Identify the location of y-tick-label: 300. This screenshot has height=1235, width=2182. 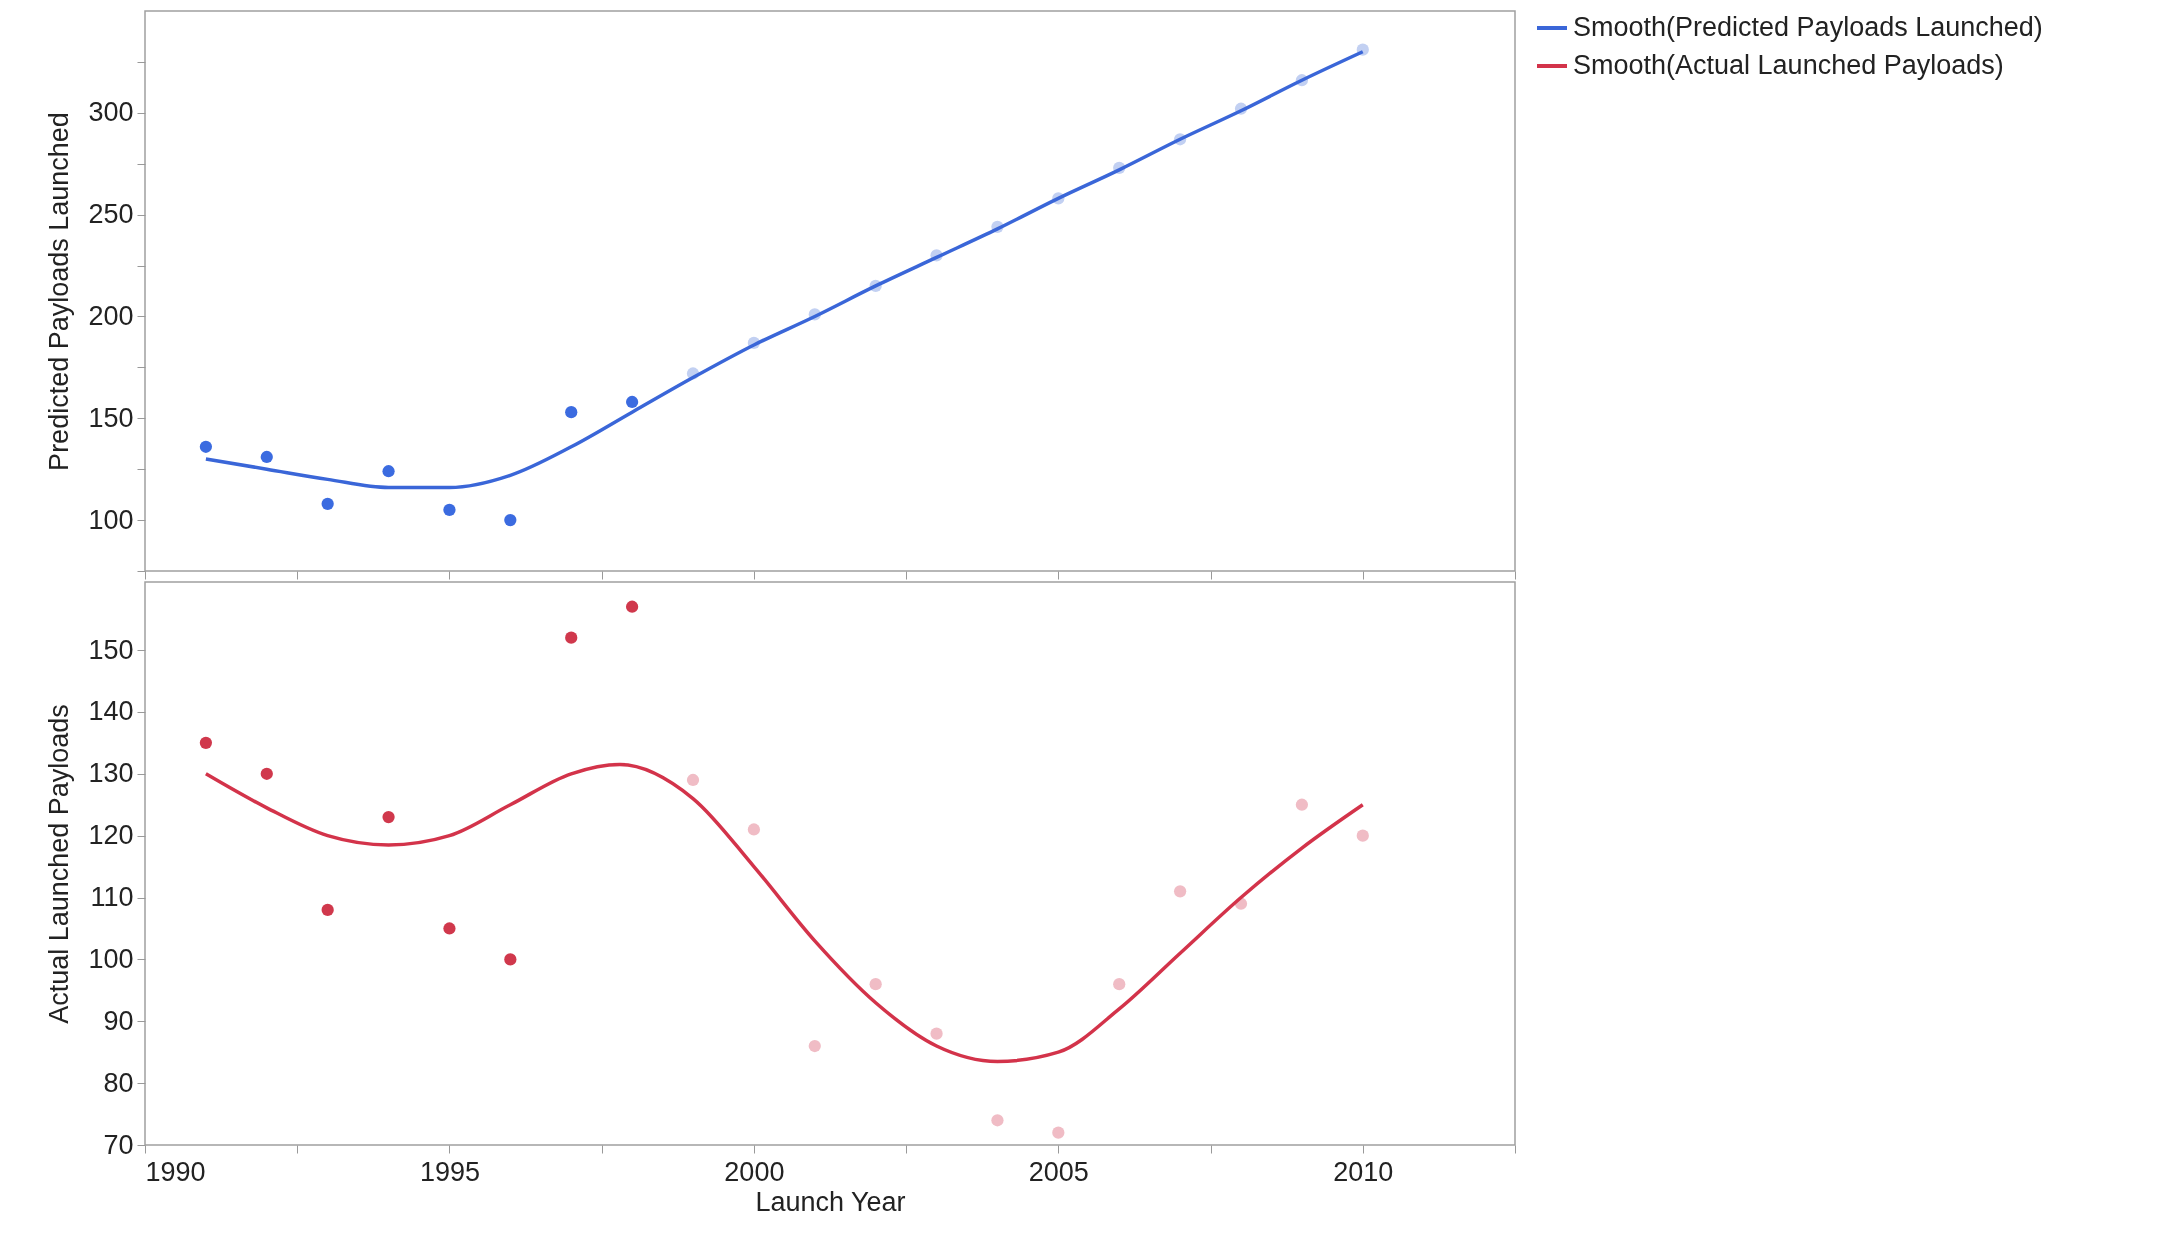
(111, 112).